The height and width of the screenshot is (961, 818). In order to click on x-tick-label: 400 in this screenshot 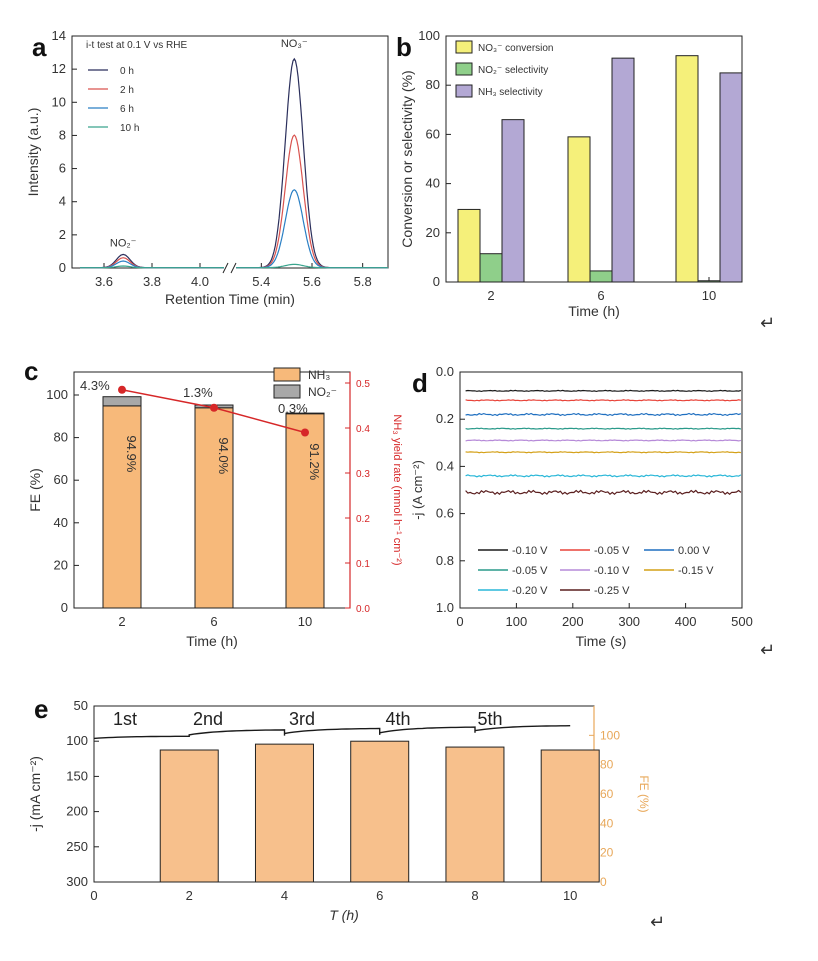, I will do `click(686, 621)`.